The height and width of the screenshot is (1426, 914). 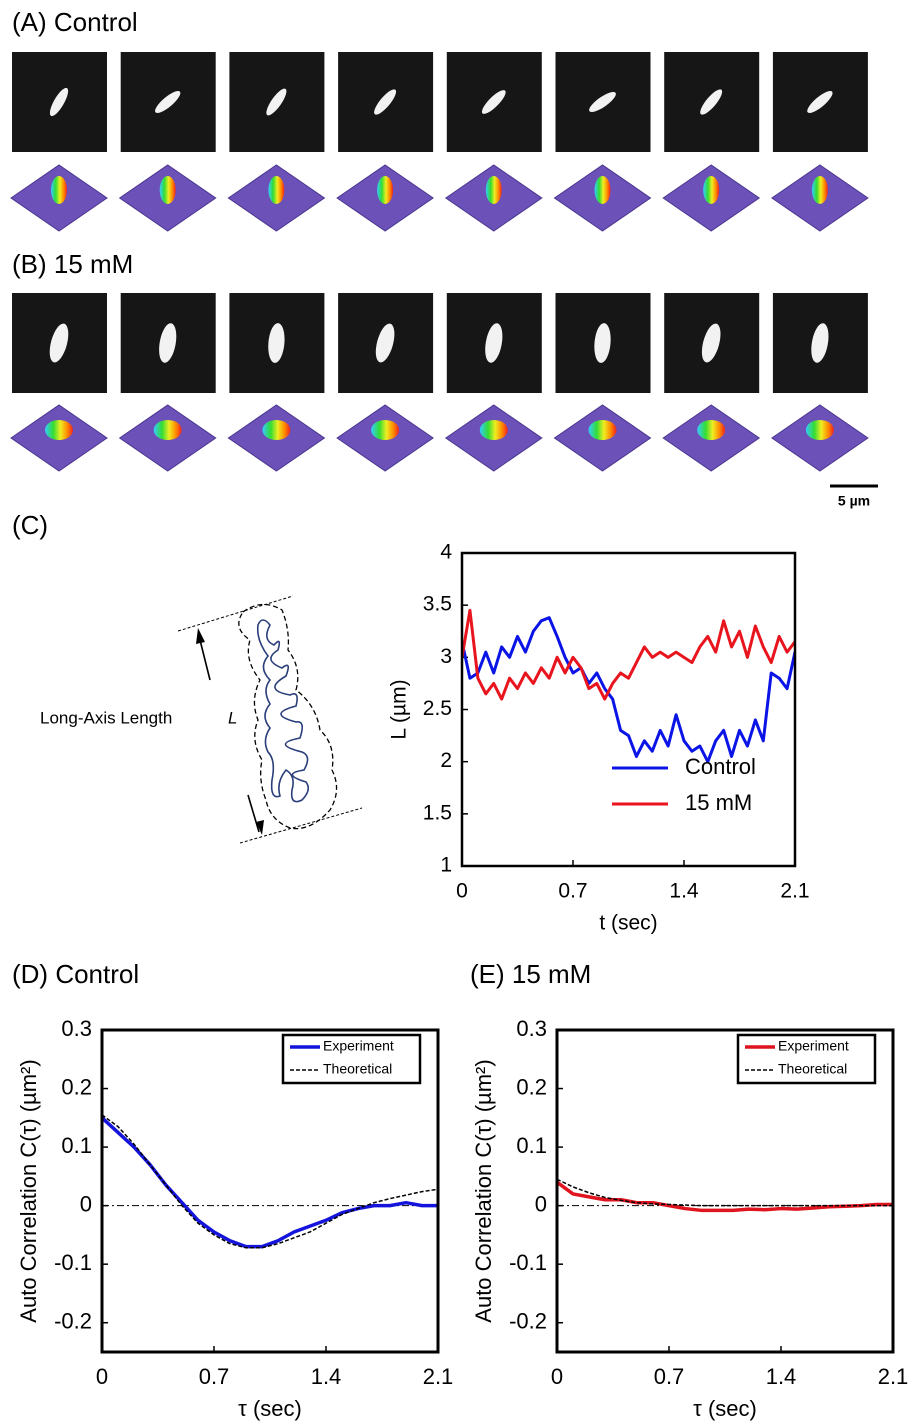 I want to click on panel-label: (C), so click(x=30, y=525).